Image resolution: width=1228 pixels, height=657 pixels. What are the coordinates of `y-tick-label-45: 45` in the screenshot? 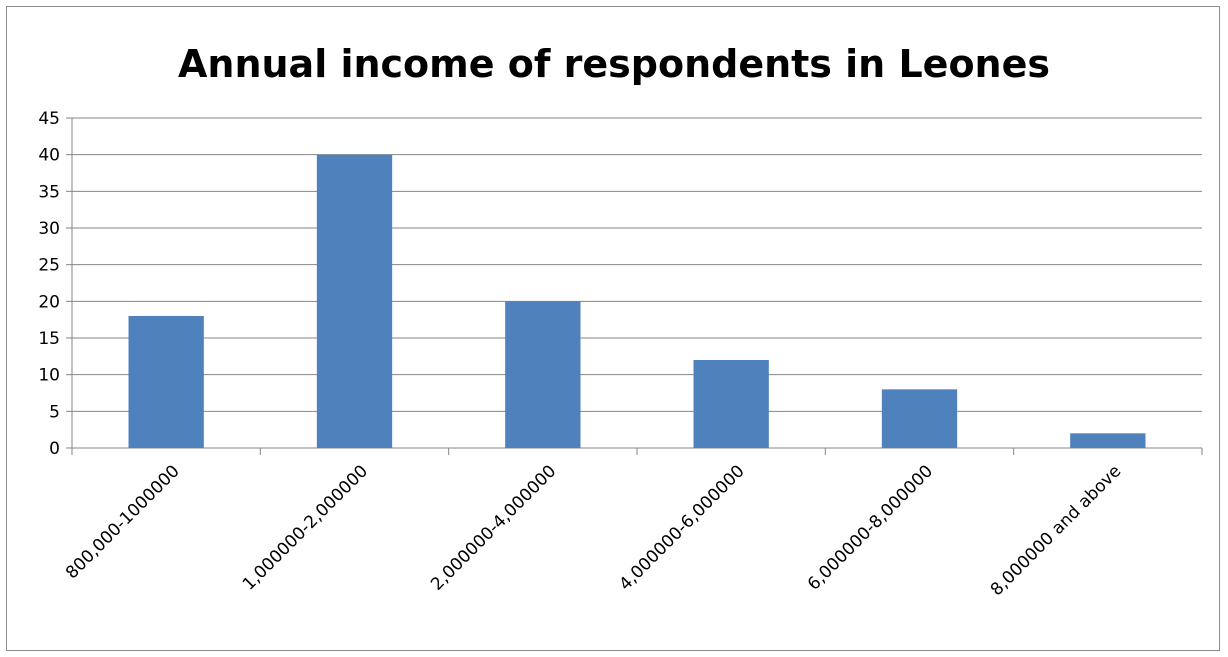 It's located at (49, 119).